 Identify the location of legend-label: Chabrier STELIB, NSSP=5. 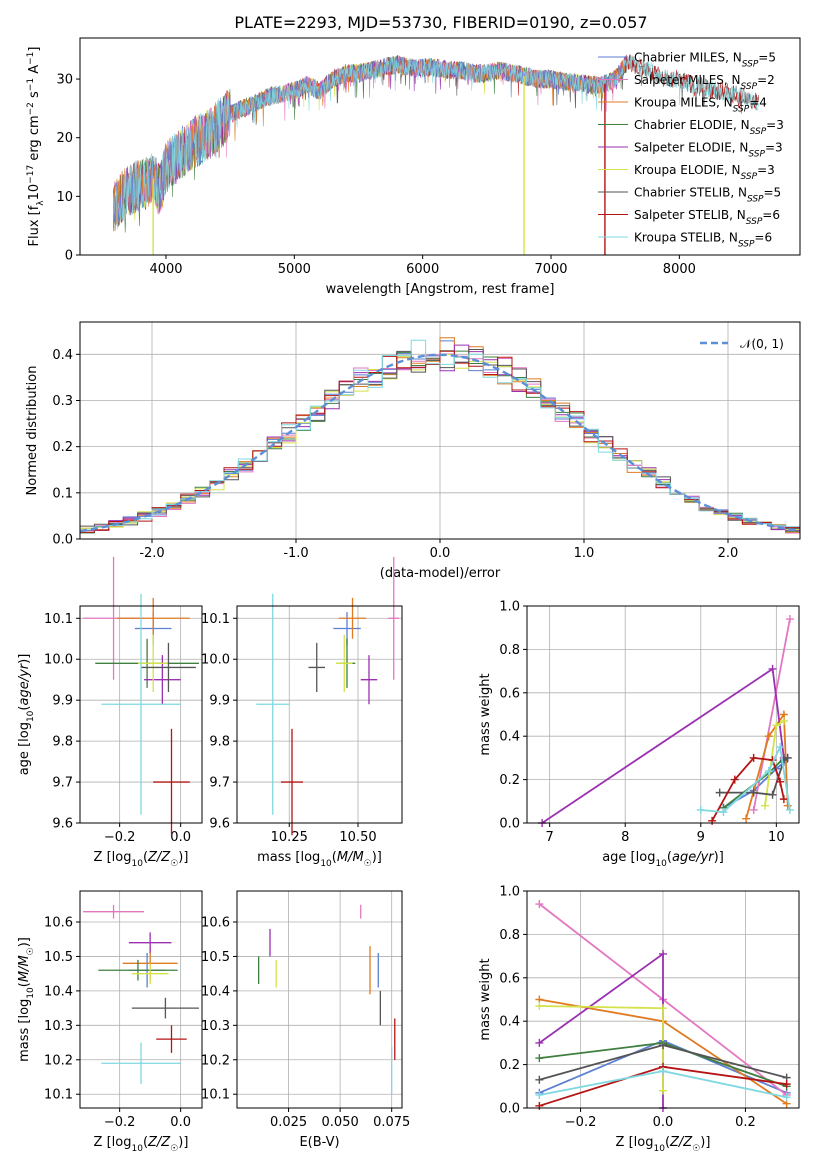
(707, 195).